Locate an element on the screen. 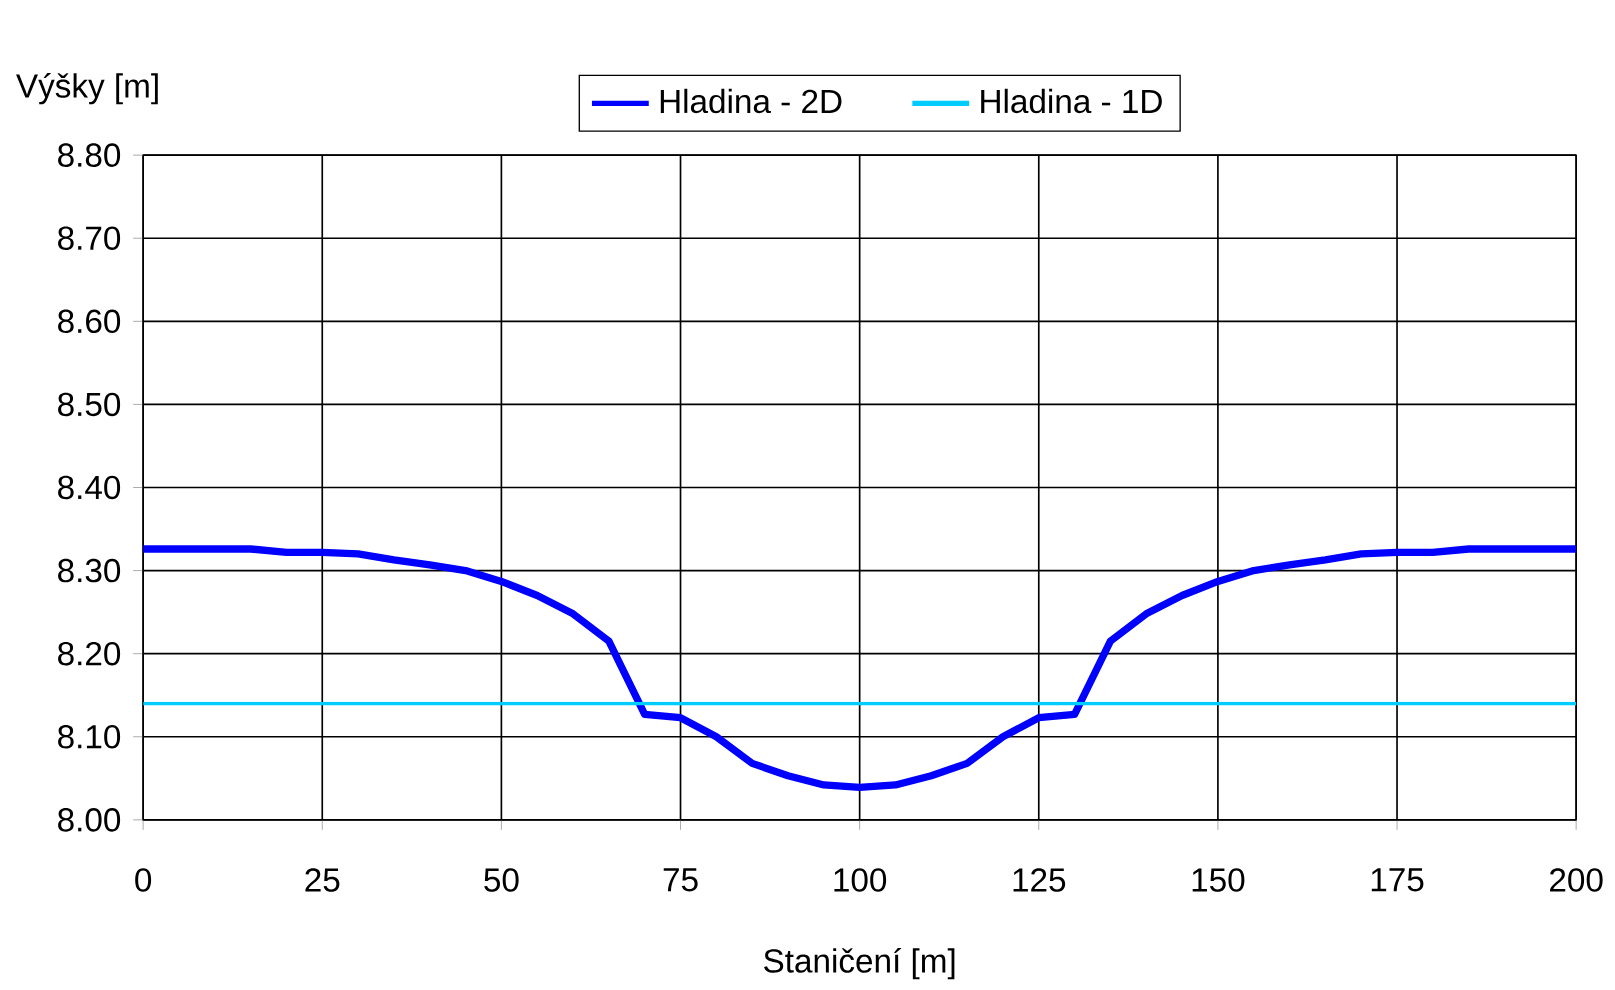  x-tick-label: 25 is located at coordinates (322, 880).